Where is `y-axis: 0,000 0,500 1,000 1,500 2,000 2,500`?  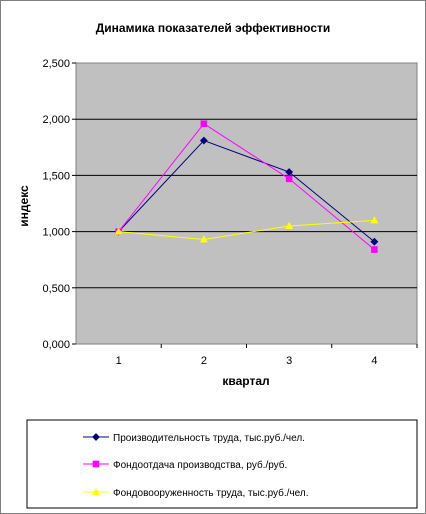
y-axis: 0,000 0,500 1,000 1,500 2,000 2,500 is located at coordinates (59, 204).